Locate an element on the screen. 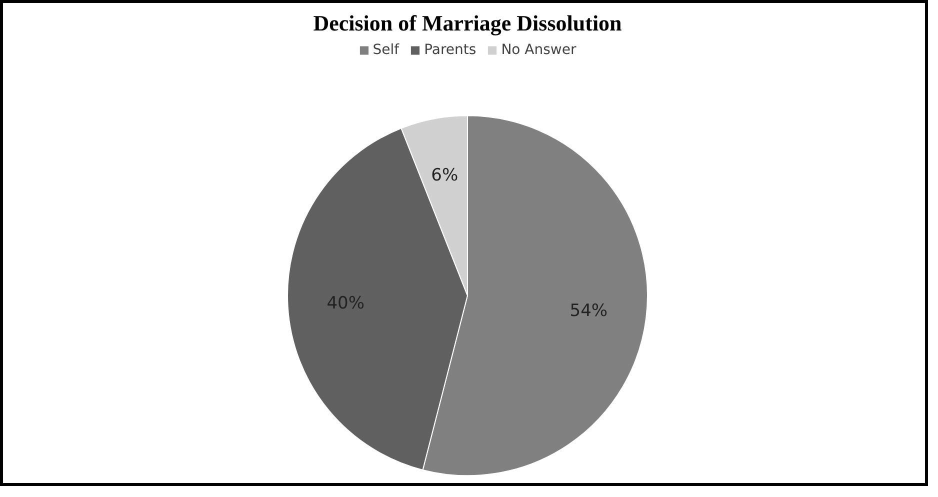 The image size is (938, 497). data-label: 40% is located at coordinates (345, 303).